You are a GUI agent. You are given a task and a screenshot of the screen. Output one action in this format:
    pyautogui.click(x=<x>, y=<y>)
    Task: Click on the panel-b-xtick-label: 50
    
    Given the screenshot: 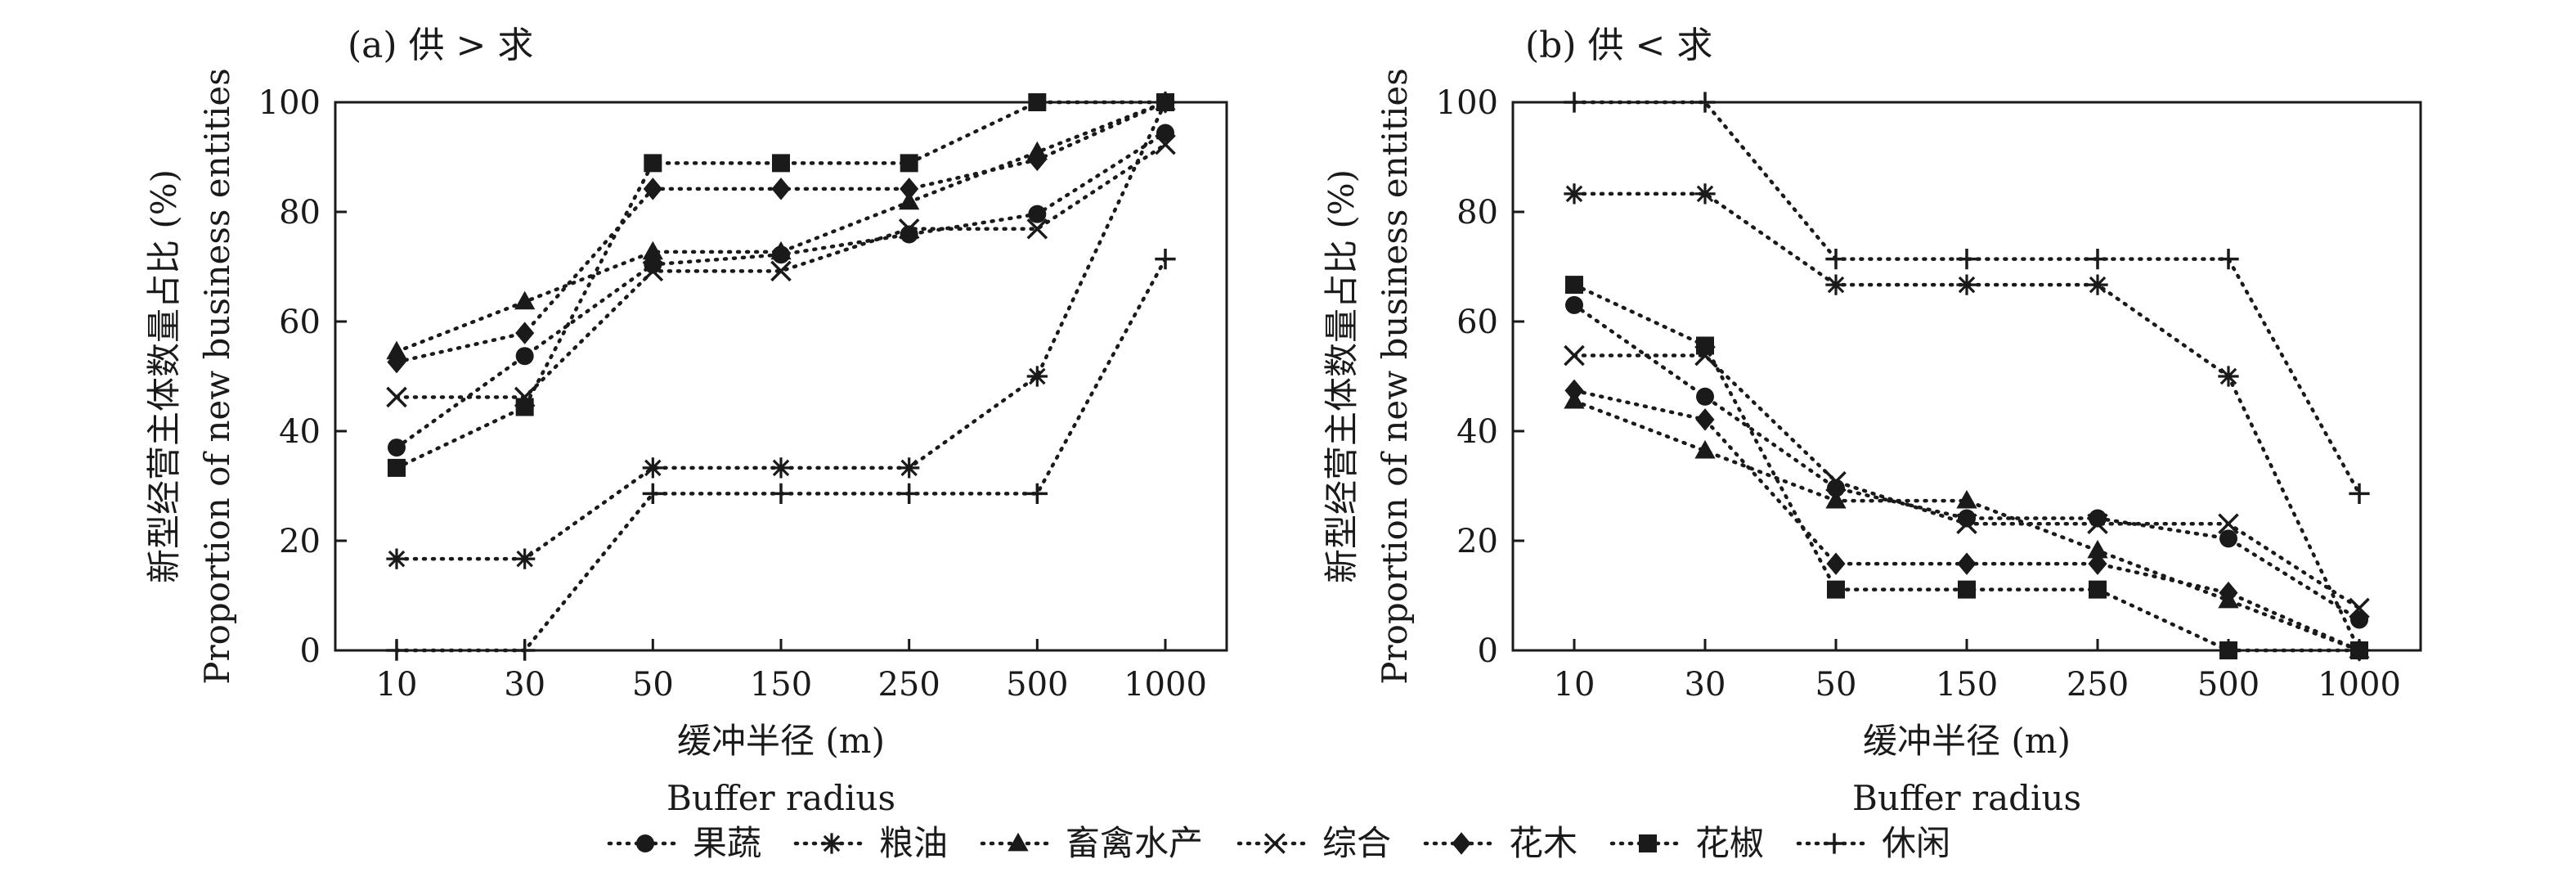 What is the action you would take?
    pyautogui.click(x=1836, y=685)
    